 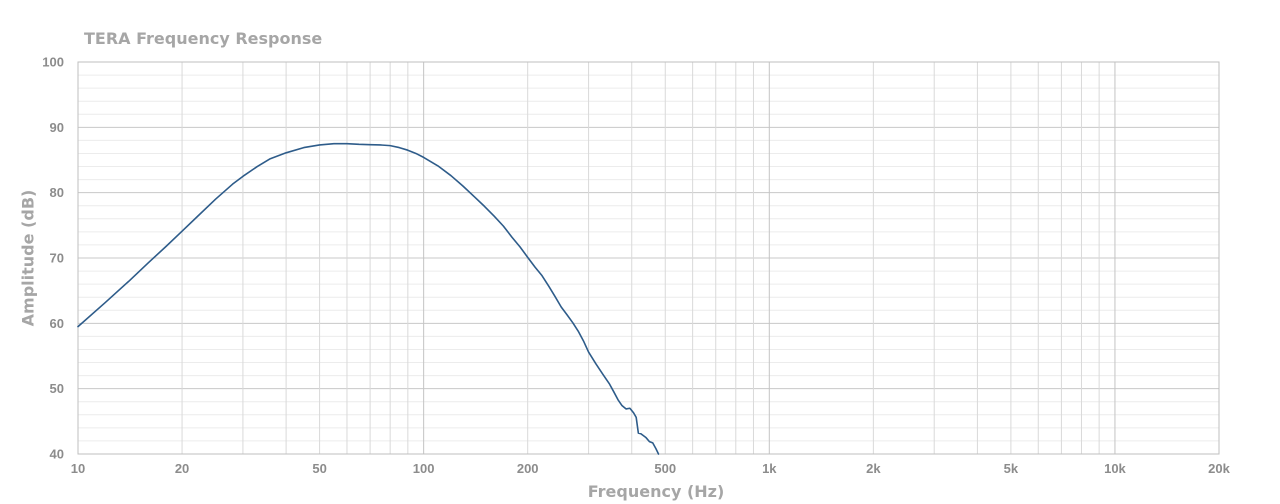 What do you see at coordinates (656, 491) in the screenshot?
I see `x-axis-title: Frequency (Hz)` at bounding box center [656, 491].